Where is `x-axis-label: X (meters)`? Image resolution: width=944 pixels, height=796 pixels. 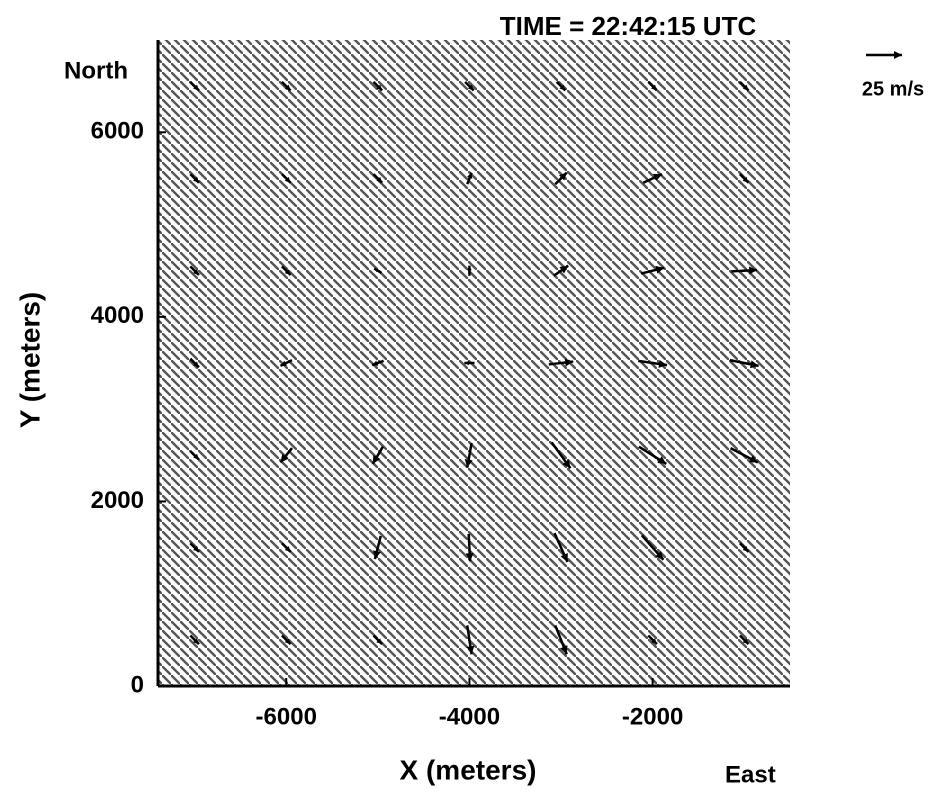 x-axis-label: X (meters) is located at coordinates (468, 769).